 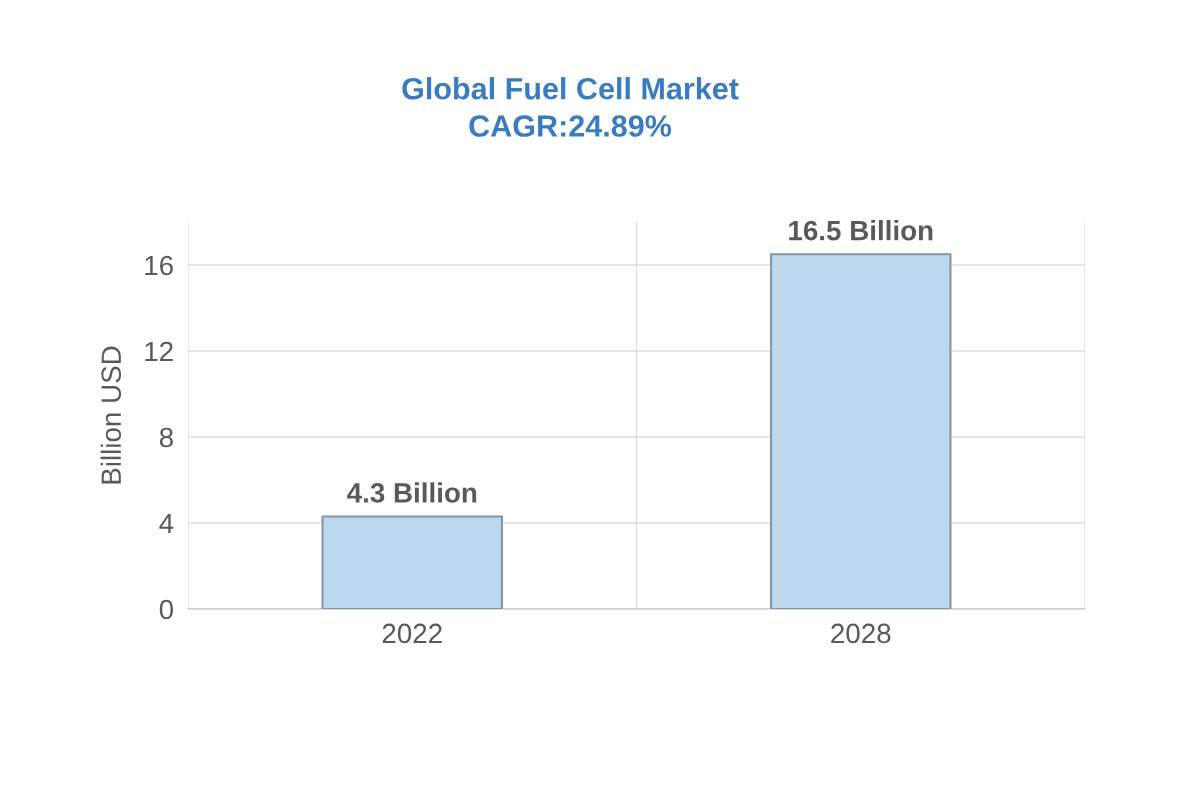 What do you see at coordinates (570, 107) in the screenshot?
I see `chart-title: Global Fuel Cell Market CAGR:24.89%` at bounding box center [570, 107].